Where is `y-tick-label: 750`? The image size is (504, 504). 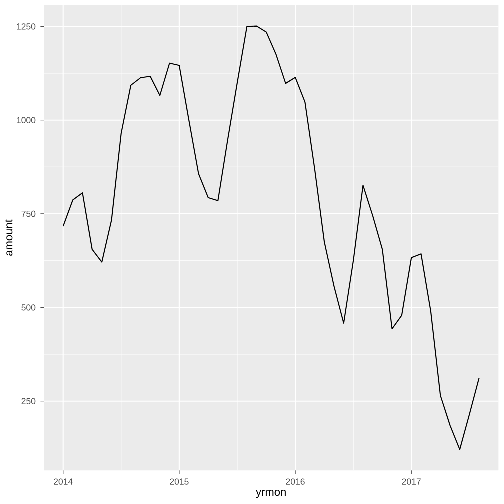
y-tick-label: 750 is located at coordinates (29, 214).